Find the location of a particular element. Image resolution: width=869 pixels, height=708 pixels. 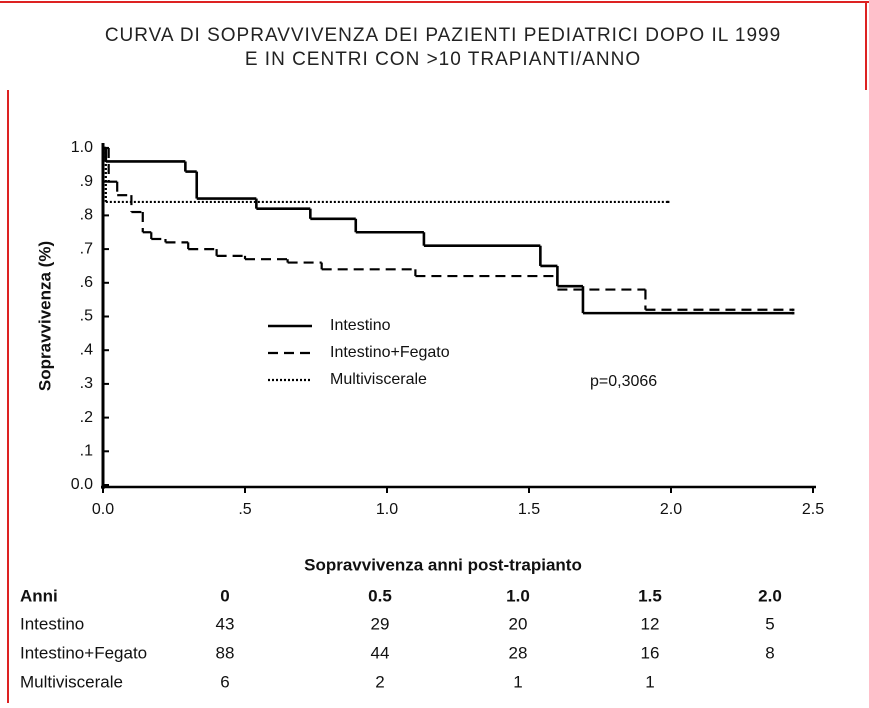

y-tick-label: .5 is located at coordinates (86, 316).